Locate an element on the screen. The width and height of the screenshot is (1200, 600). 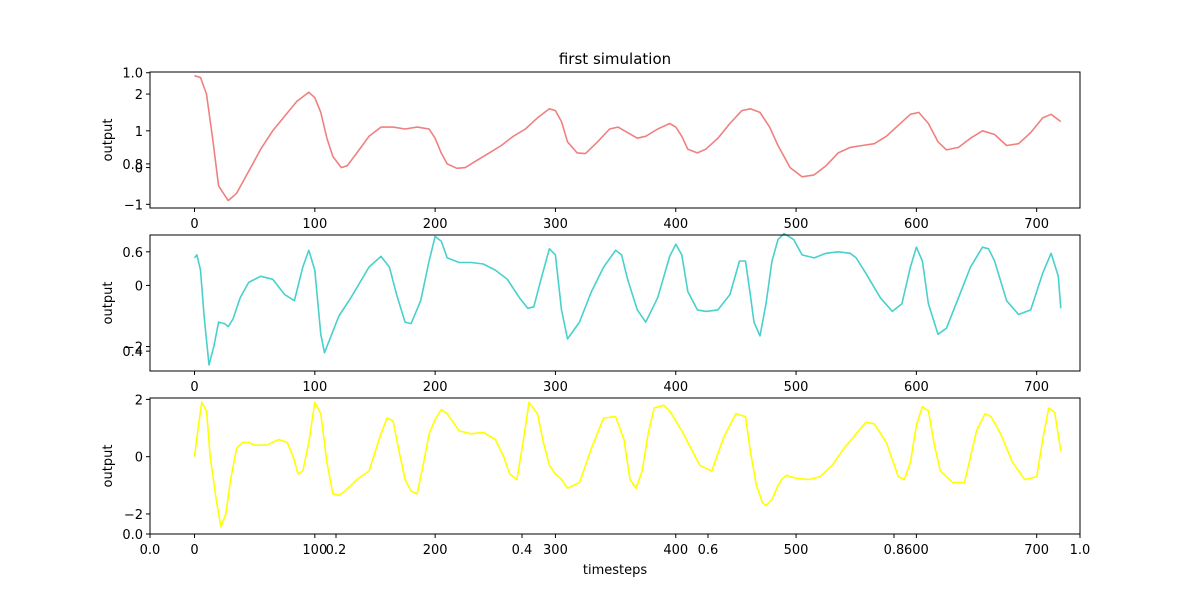
panel-2-x-tick-label: 400 is located at coordinates (675, 387).